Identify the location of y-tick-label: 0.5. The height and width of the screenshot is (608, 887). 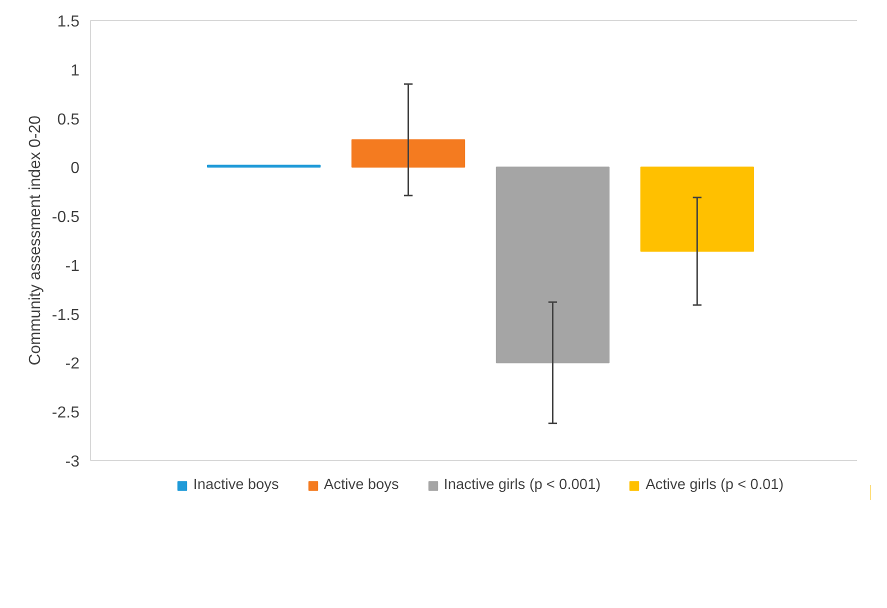
(68, 119).